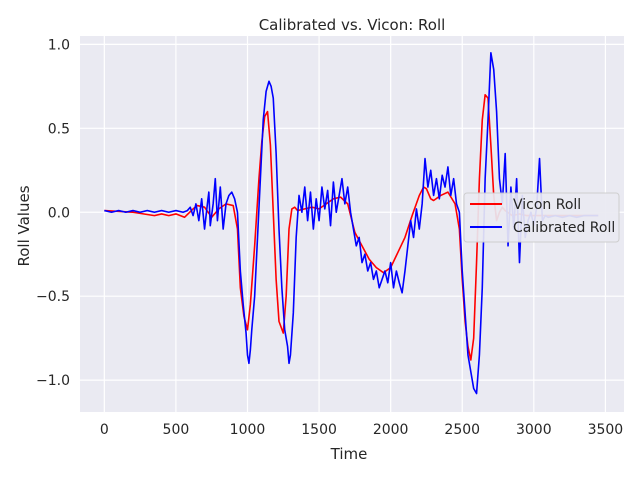 Image resolution: width=640 pixels, height=484 pixels. Describe the element at coordinates (59, 129) in the screenshot. I see `y-tick-label: 0.5` at that location.